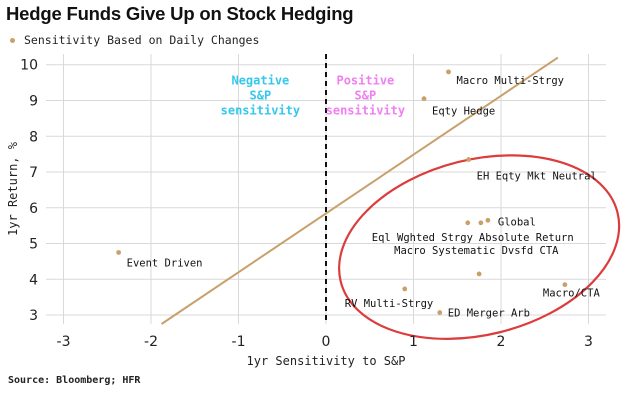 The height and width of the screenshot is (405, 625). I want to click on legend-marker, so click(12, 40).